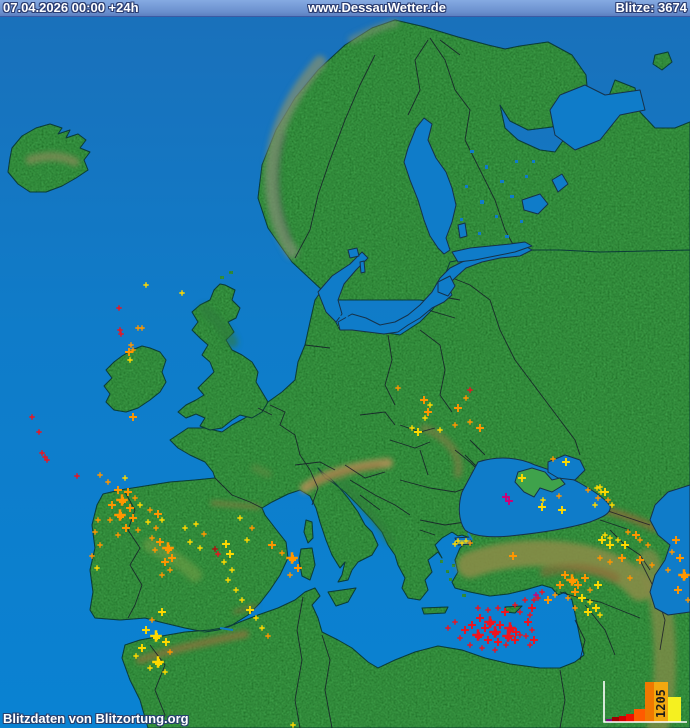 Image resolution: width=690 pixels, height=728 pixels. What do you see at coordinates (662, 61) in the screenshot?
I see `land-kolguyev` at bounding box center [662, 61].